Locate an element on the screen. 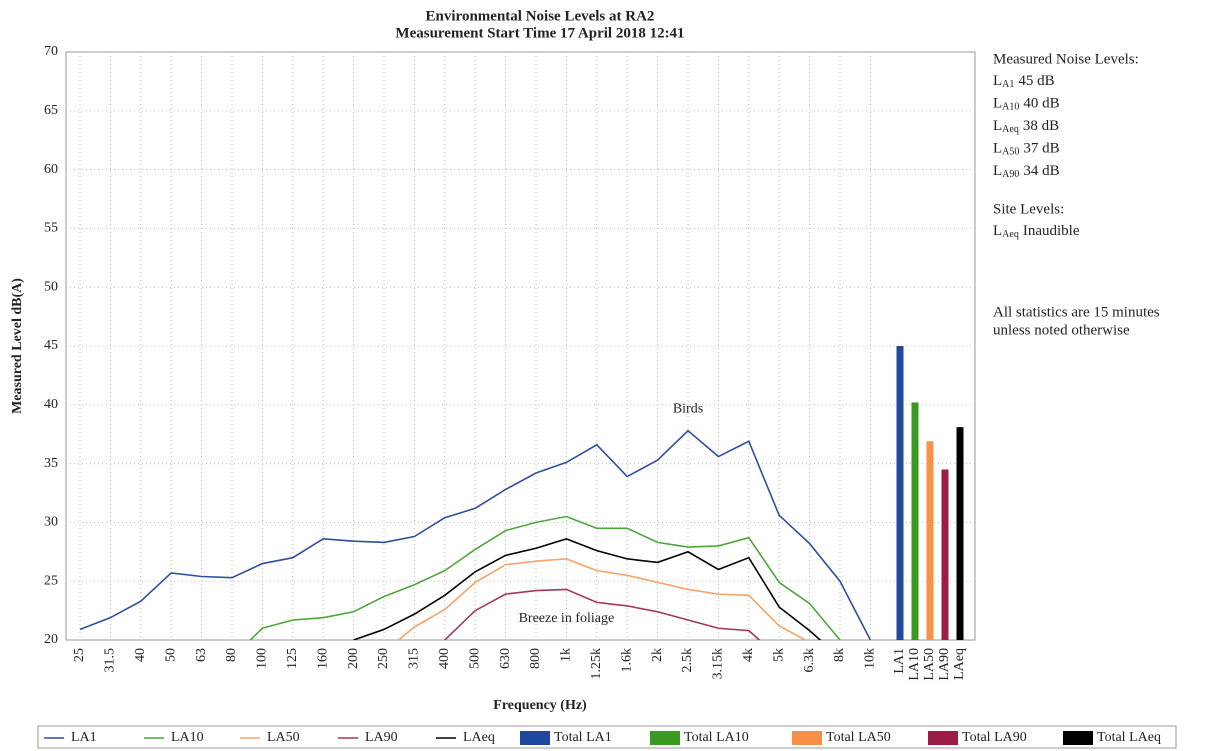 The image size is (1216, 751). y-tick-label: 30 is located at coordinates (51, 522).